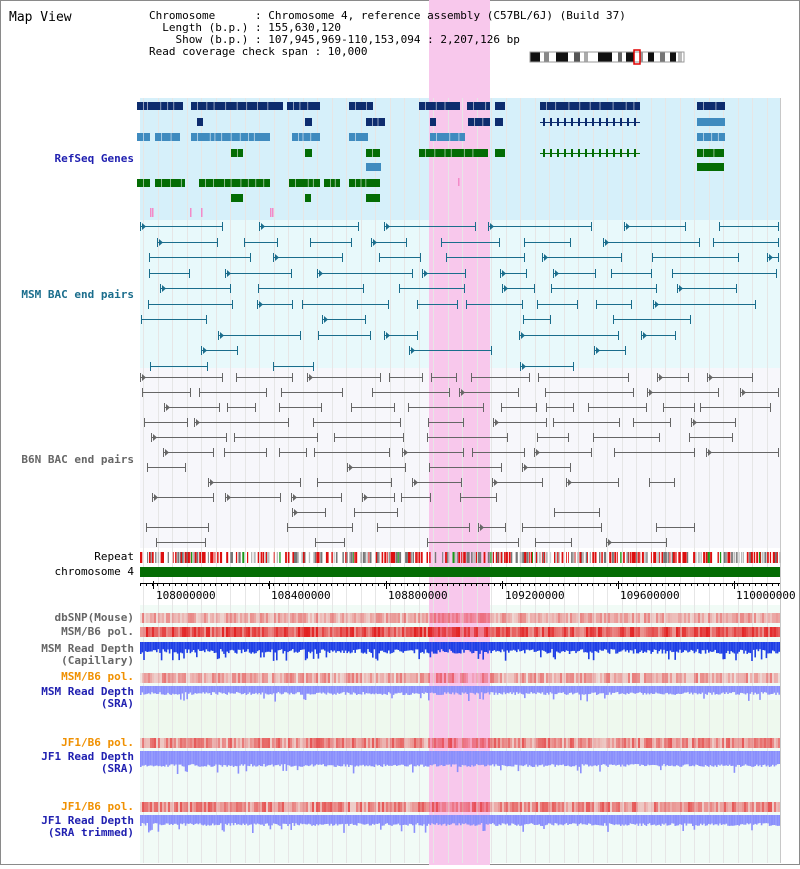 Image resolution: width=800 pixels, height=869 pixels. Describe the element at coordinates (94, 158) in the screenshot. I see `track-label-refseq: RefSeq Genes` at that location.